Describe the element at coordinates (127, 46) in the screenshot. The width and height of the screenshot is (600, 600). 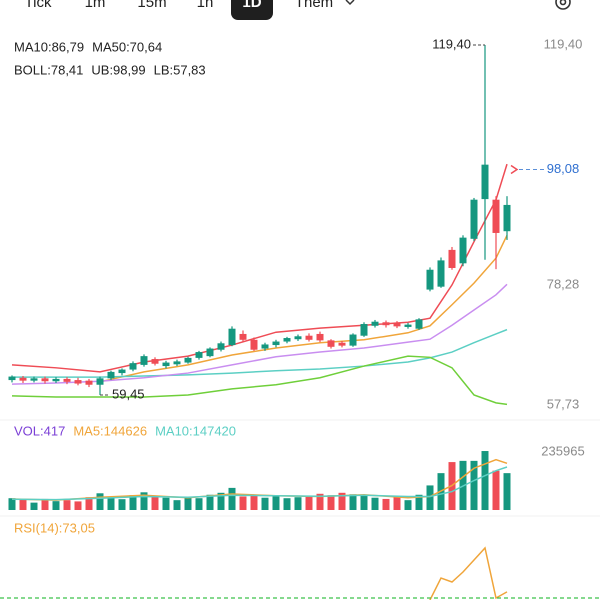
I see `indicator-label: MA50:70,64` at that location.